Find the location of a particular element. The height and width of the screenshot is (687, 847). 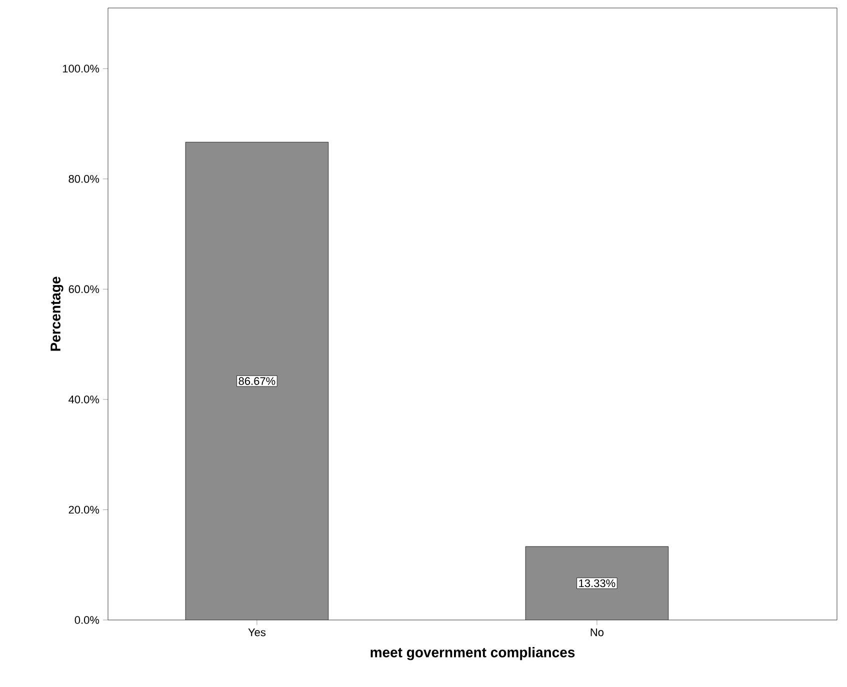

data-label: 86.67% is located at coordinates (257, 381).